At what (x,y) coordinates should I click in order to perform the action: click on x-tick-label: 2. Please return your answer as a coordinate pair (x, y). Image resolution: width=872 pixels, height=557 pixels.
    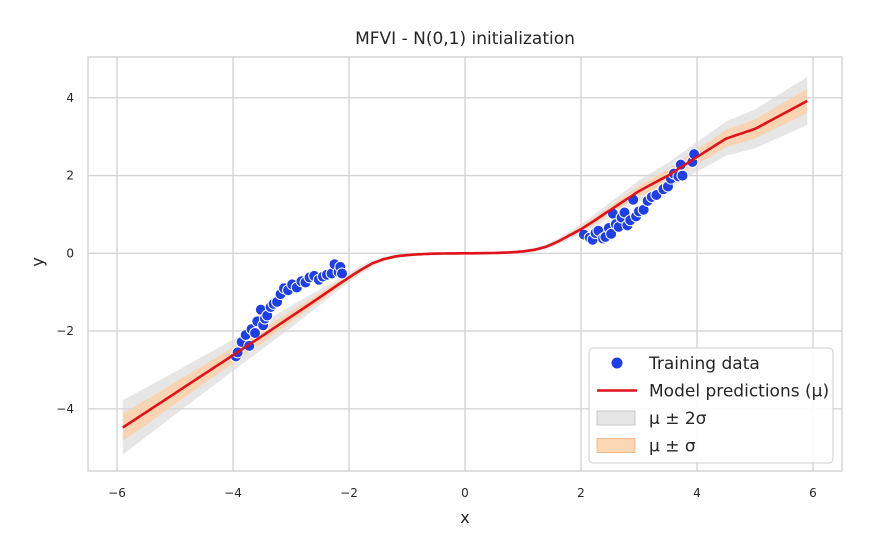
    Looking at the image, I should click on (581, 493).